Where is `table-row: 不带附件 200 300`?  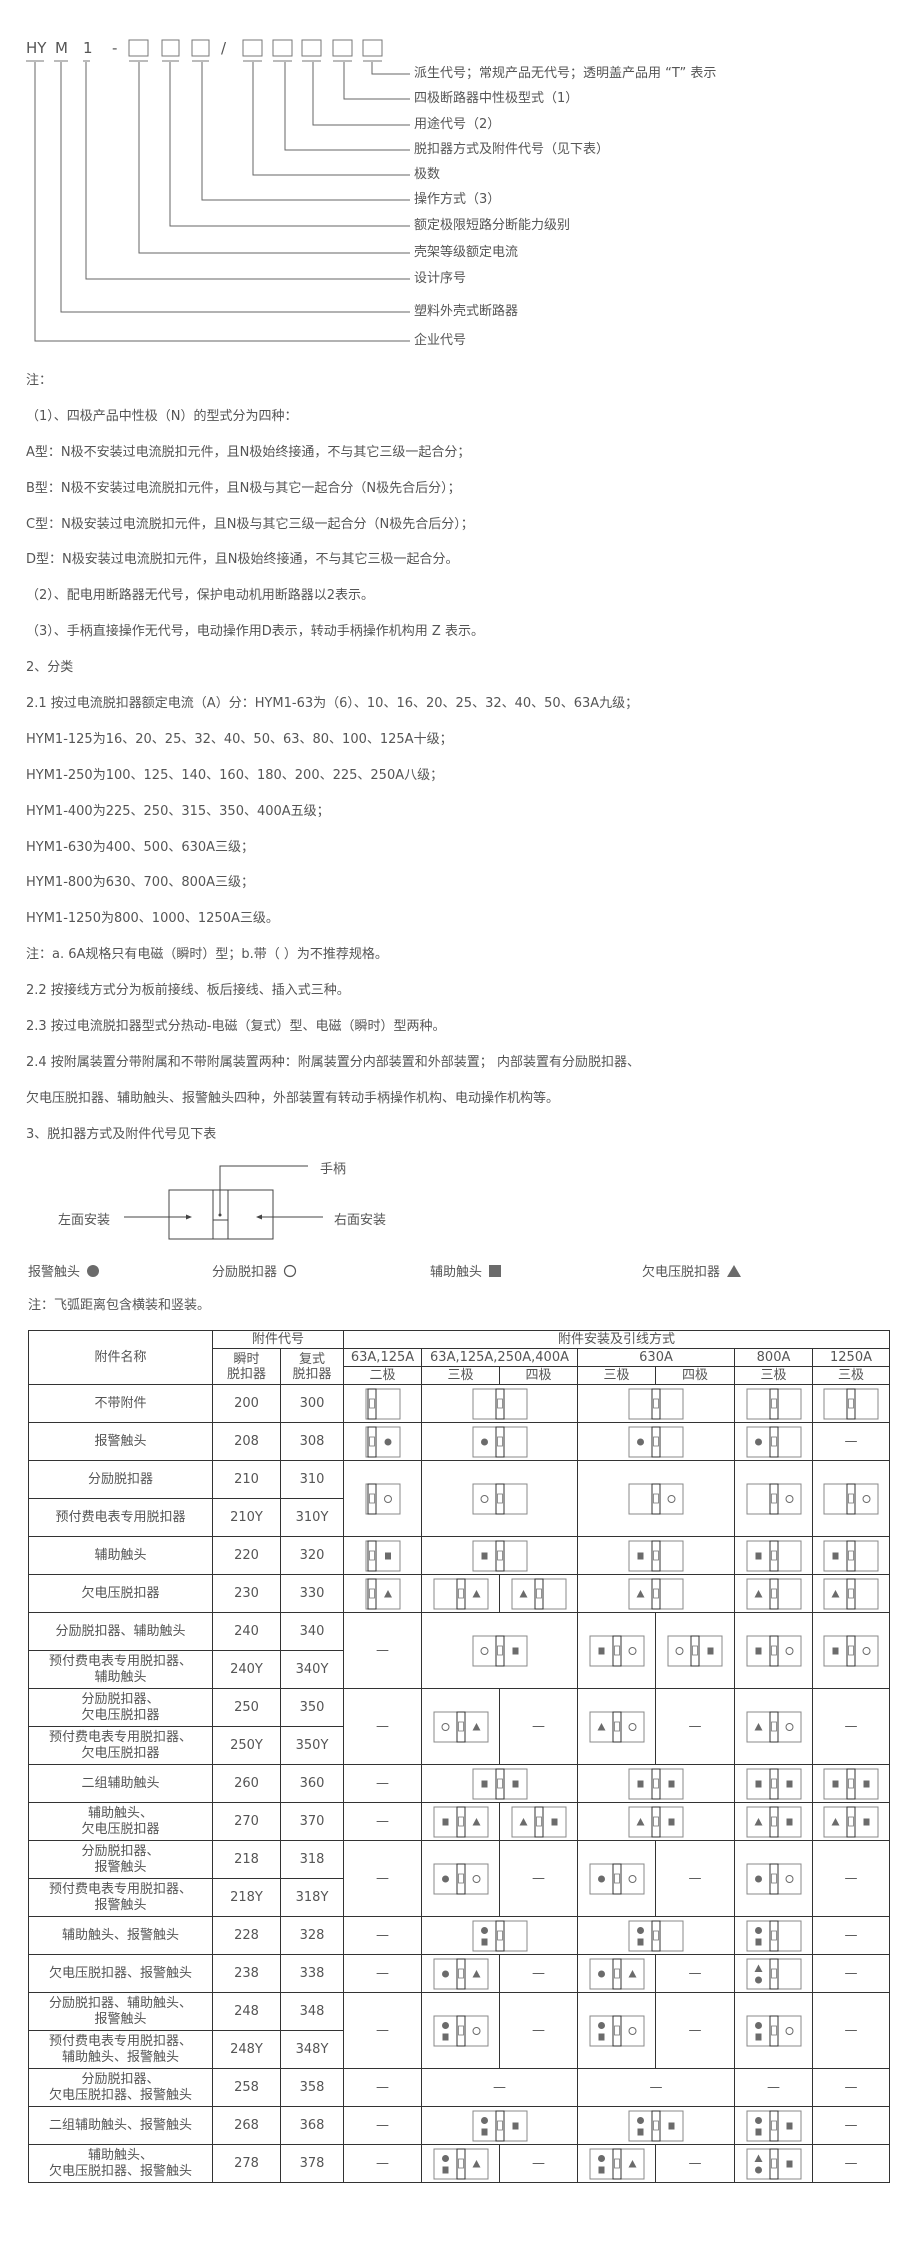 table-row: 不带附件 200 300 is located at coordinates (459, 1403).